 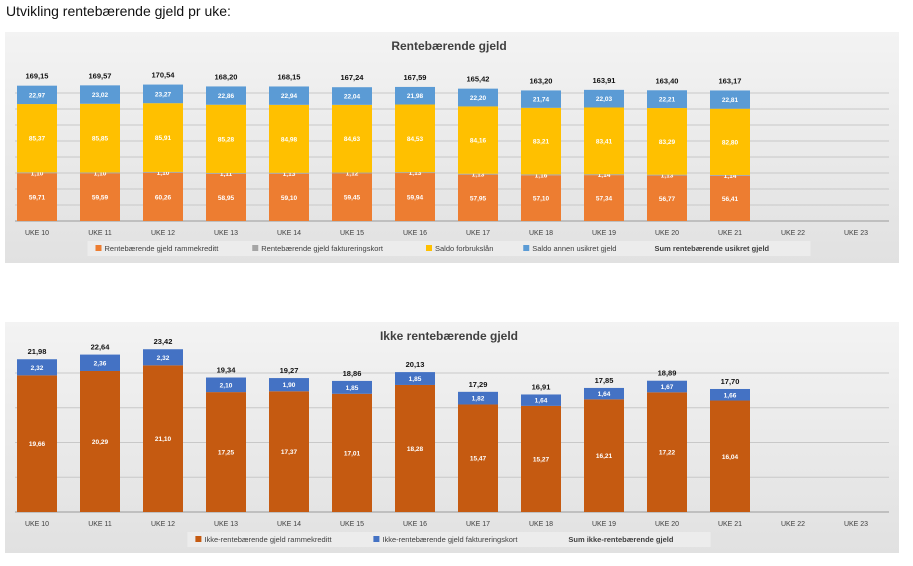 I want to click on legend-background, so click(x=449, y=248).